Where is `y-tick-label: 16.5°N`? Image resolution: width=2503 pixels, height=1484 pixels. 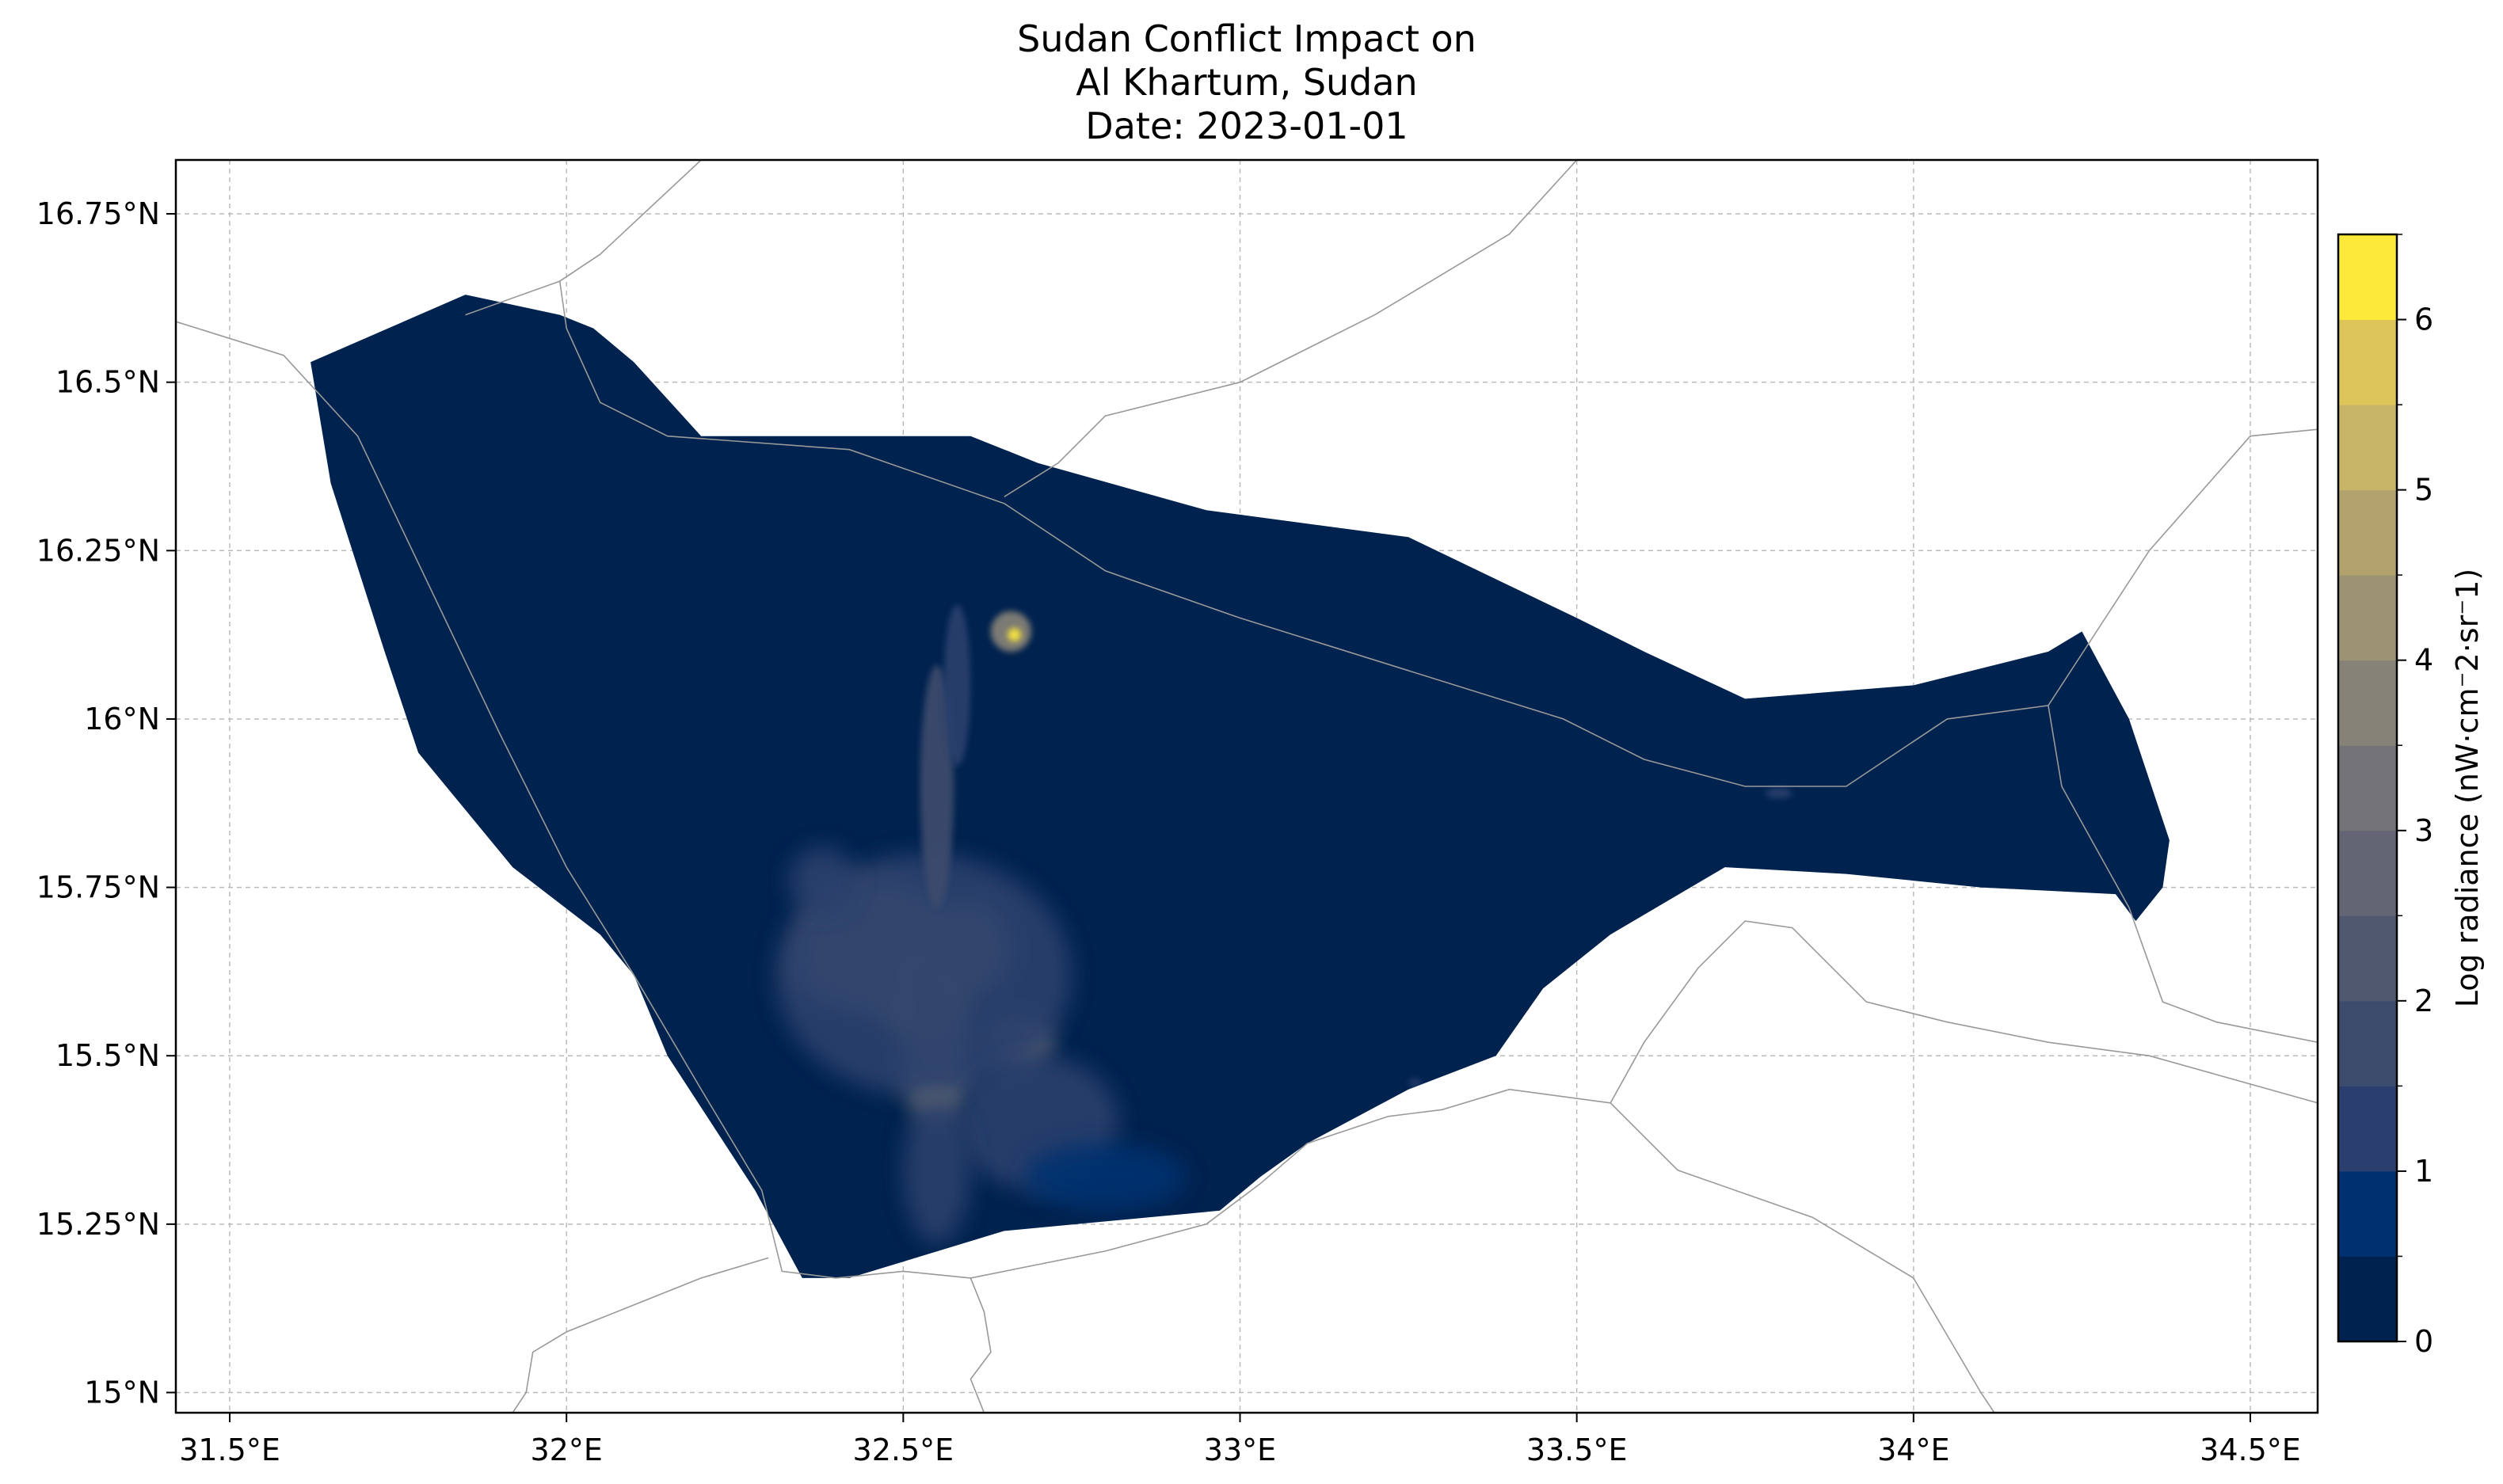
y-tick-label: 16.5°N is located at coordinates (108, 383).